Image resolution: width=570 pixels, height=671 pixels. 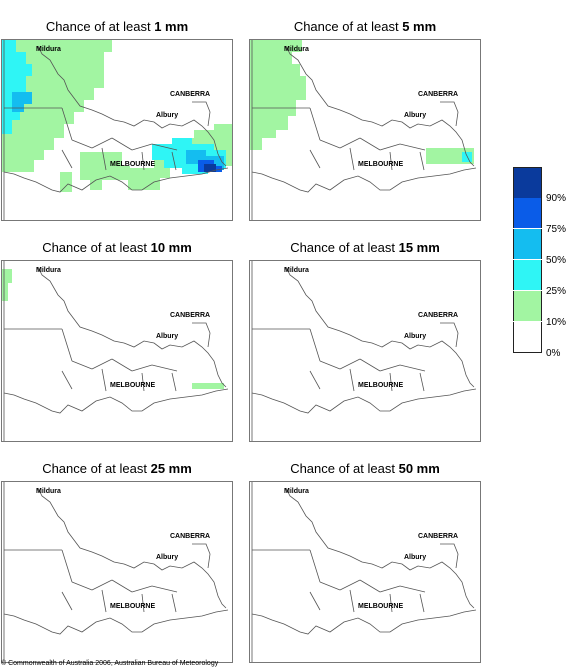 What do you see at coordinates (556, 260) in the screenshot?
I see `legend-label-50: 50%` at bounding box center [556, 260].